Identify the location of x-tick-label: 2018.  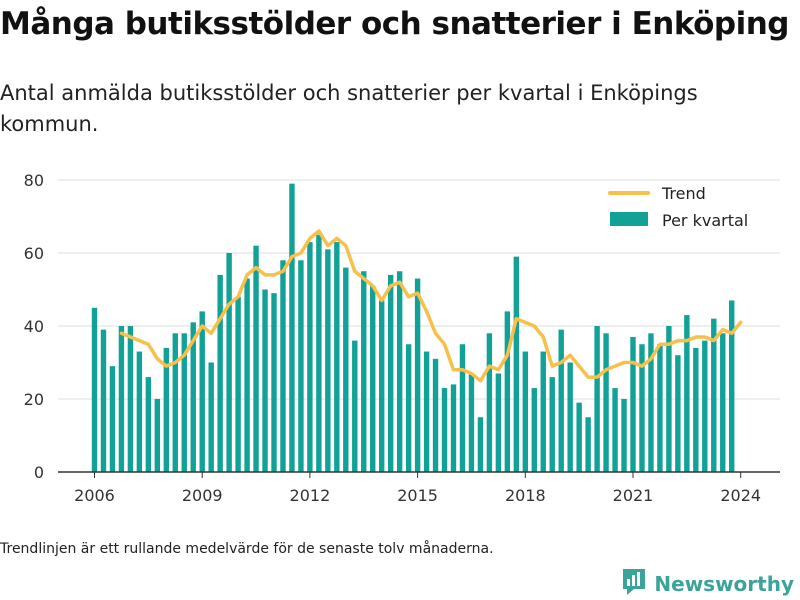
(525, 495).